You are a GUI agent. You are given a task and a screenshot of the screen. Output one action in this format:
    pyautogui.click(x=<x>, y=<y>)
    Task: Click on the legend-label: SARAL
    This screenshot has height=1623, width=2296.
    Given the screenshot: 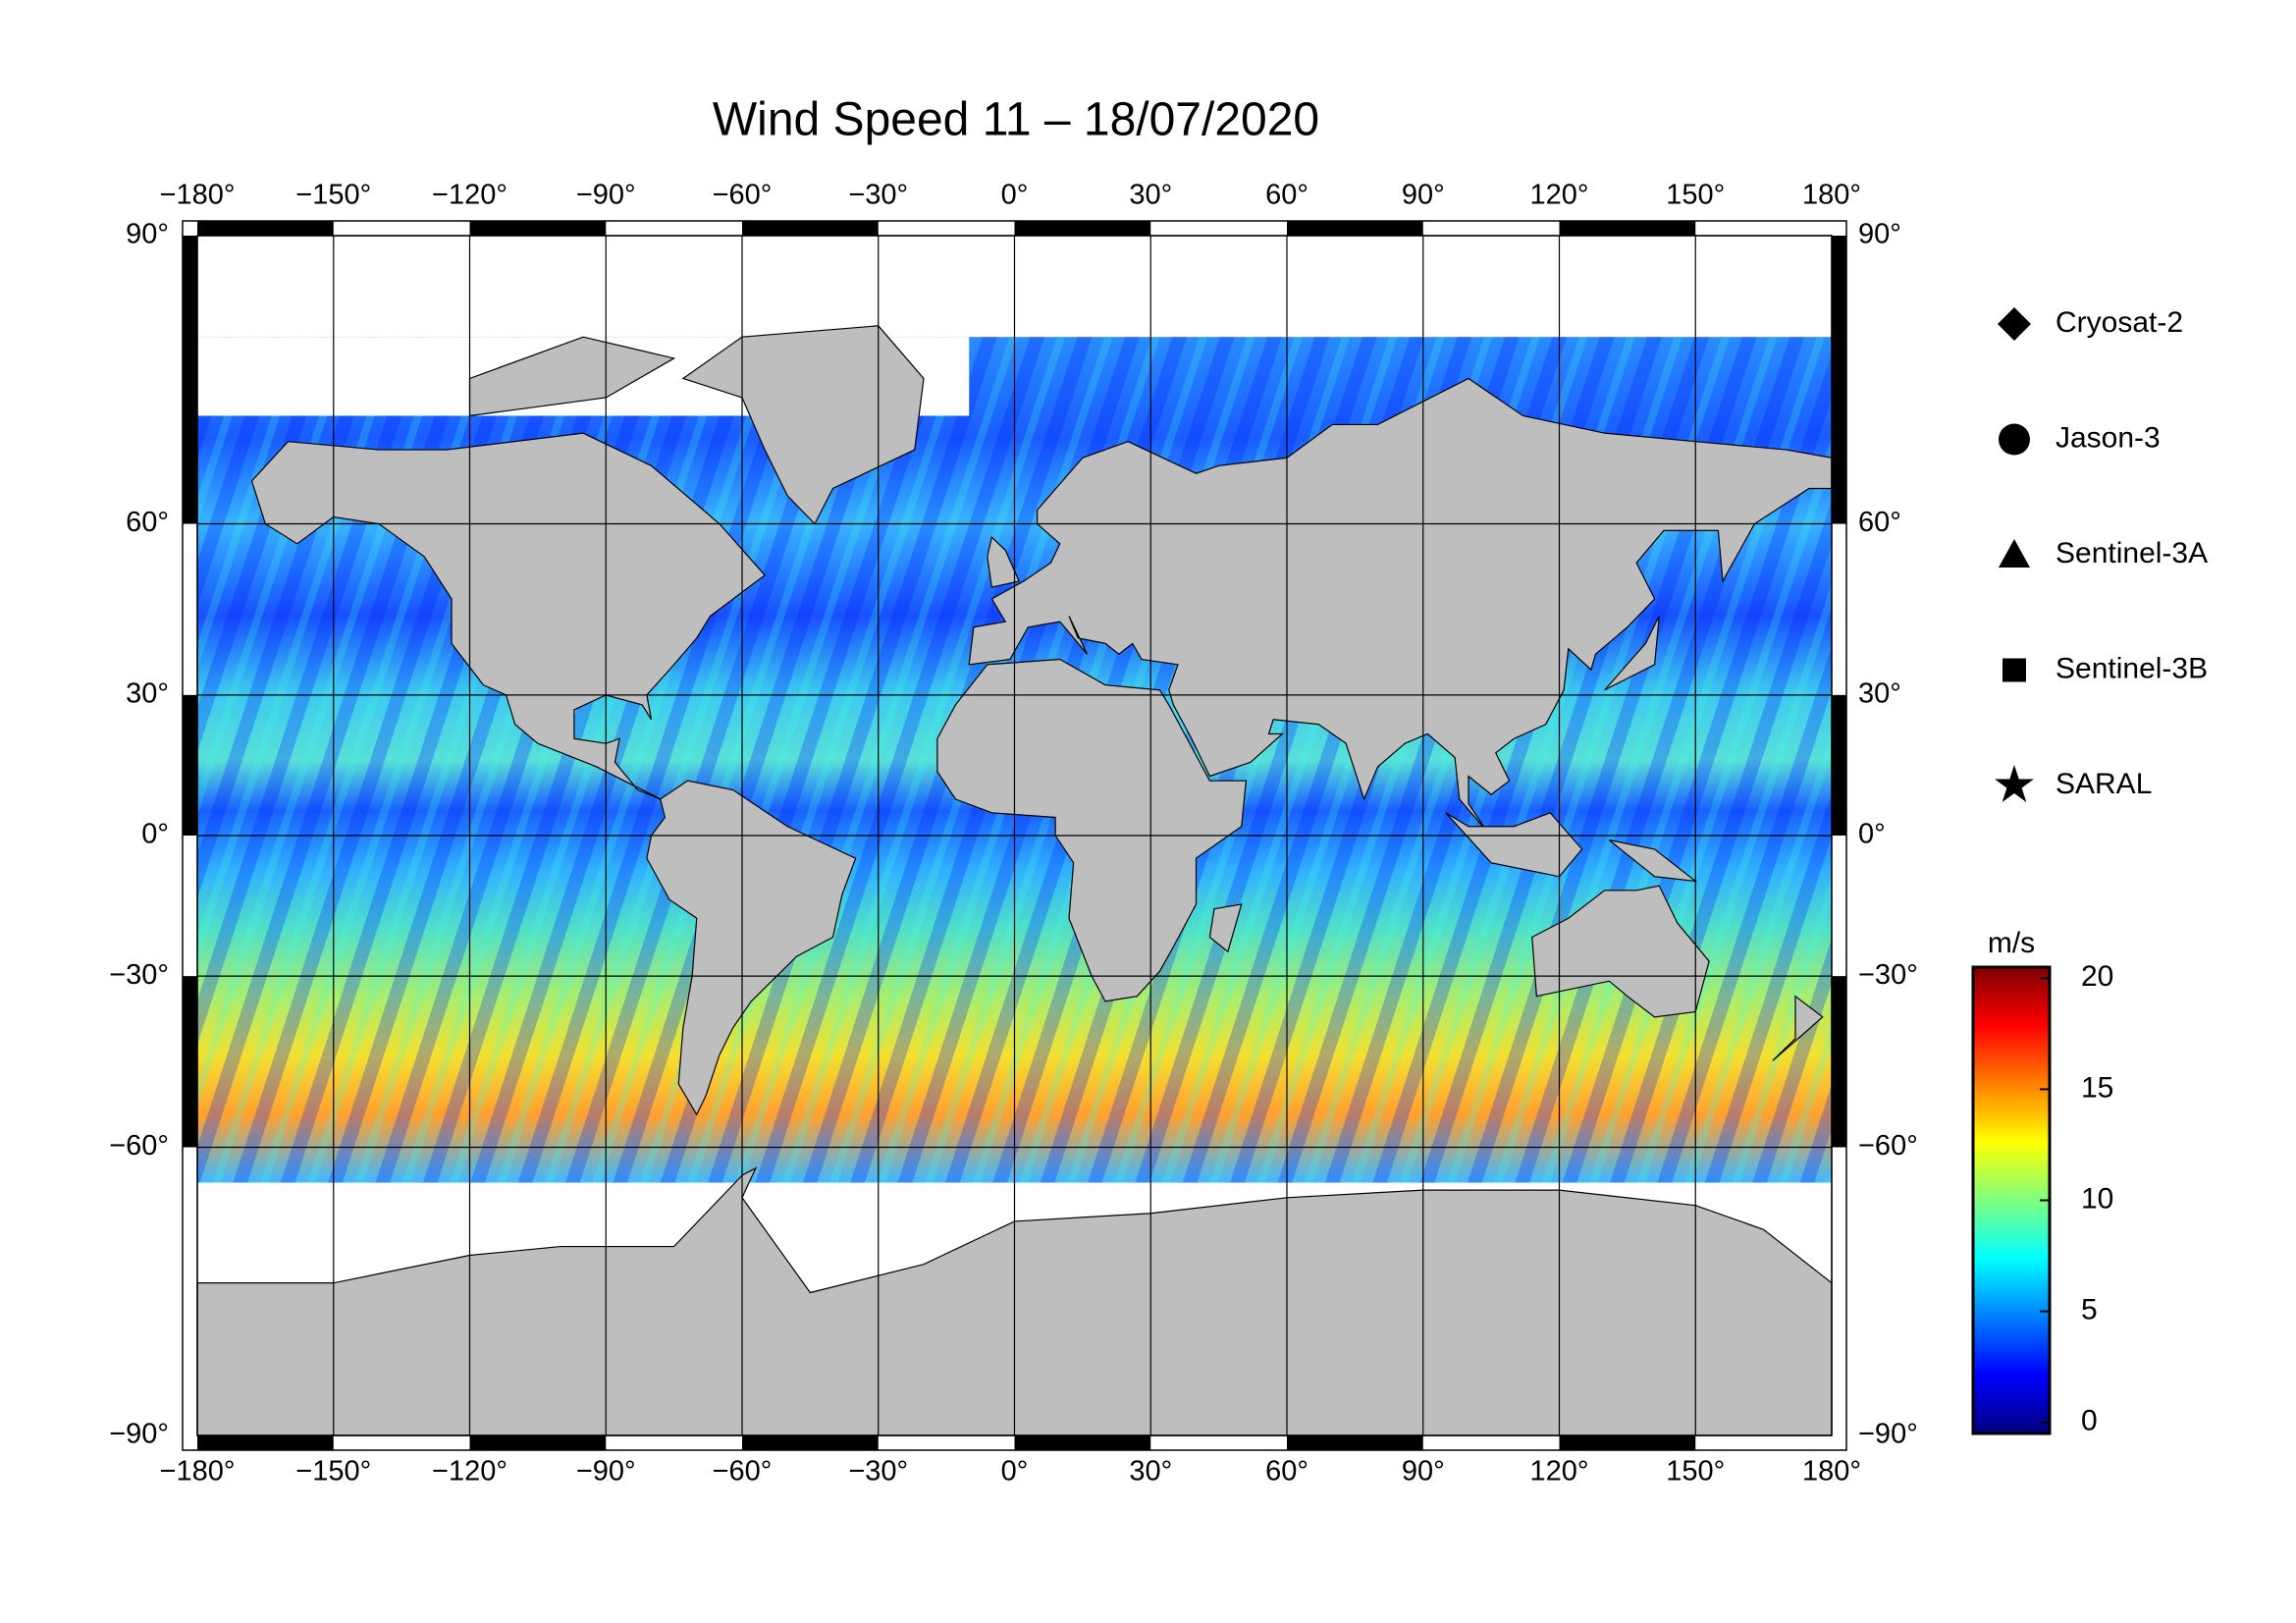 What is the action you would take?
    pyautogui.click(x=2104, y=784)
    